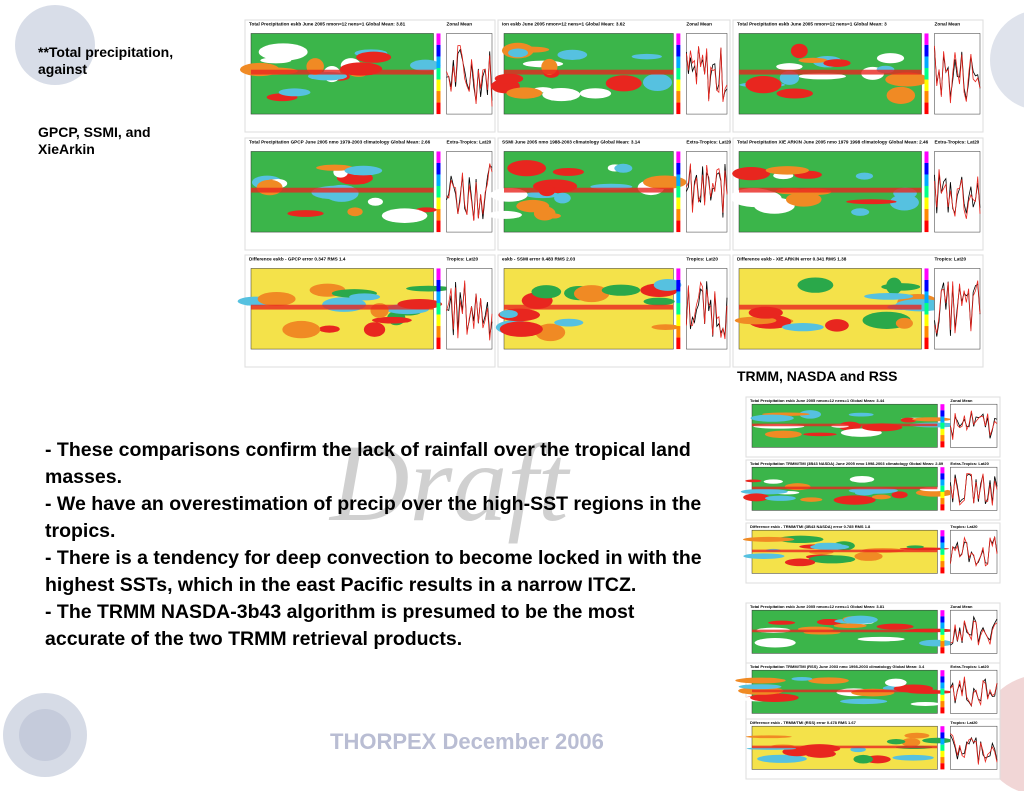 This screenshot has width=1024, height=791. I want to click on ncep-logo, so click(55, 45).